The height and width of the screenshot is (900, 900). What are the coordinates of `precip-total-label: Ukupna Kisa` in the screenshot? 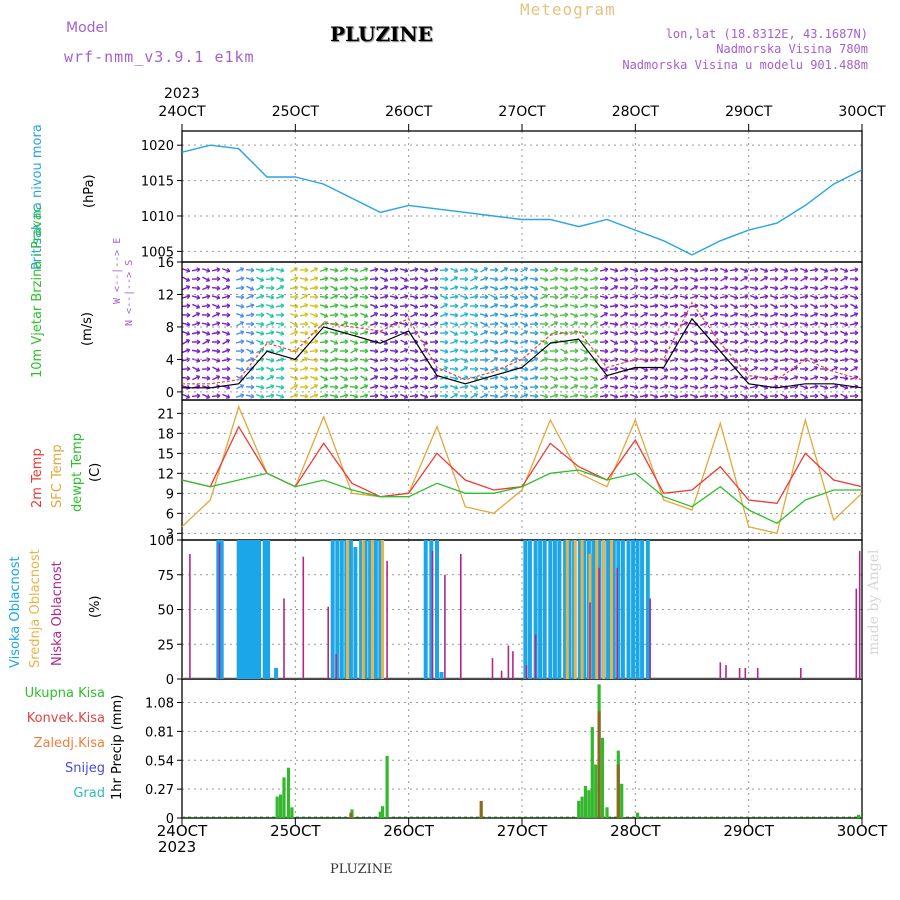 It's located at (64, 693).